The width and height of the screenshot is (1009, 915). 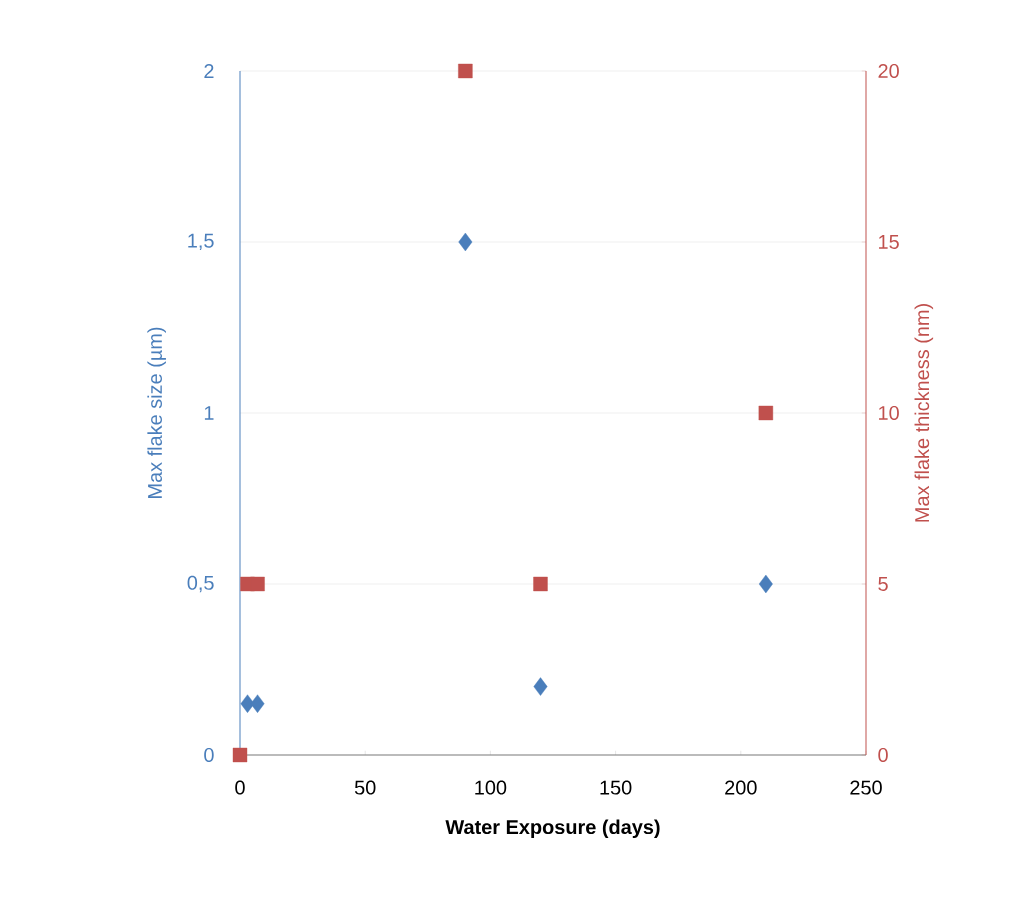 What do you see at coordinates (200, 584) in the screenshot?
I see `y-tick-label: 0,5` at bounding box center [200, 584].